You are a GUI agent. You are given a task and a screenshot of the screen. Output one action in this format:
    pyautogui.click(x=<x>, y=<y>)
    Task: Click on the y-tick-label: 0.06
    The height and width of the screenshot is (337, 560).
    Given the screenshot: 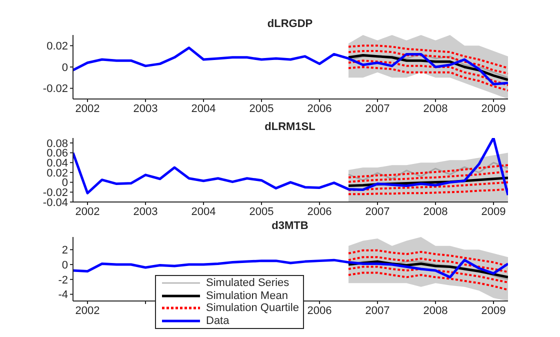 What is the action you would take?
    pyautogui.click(x=57, y=154)
    